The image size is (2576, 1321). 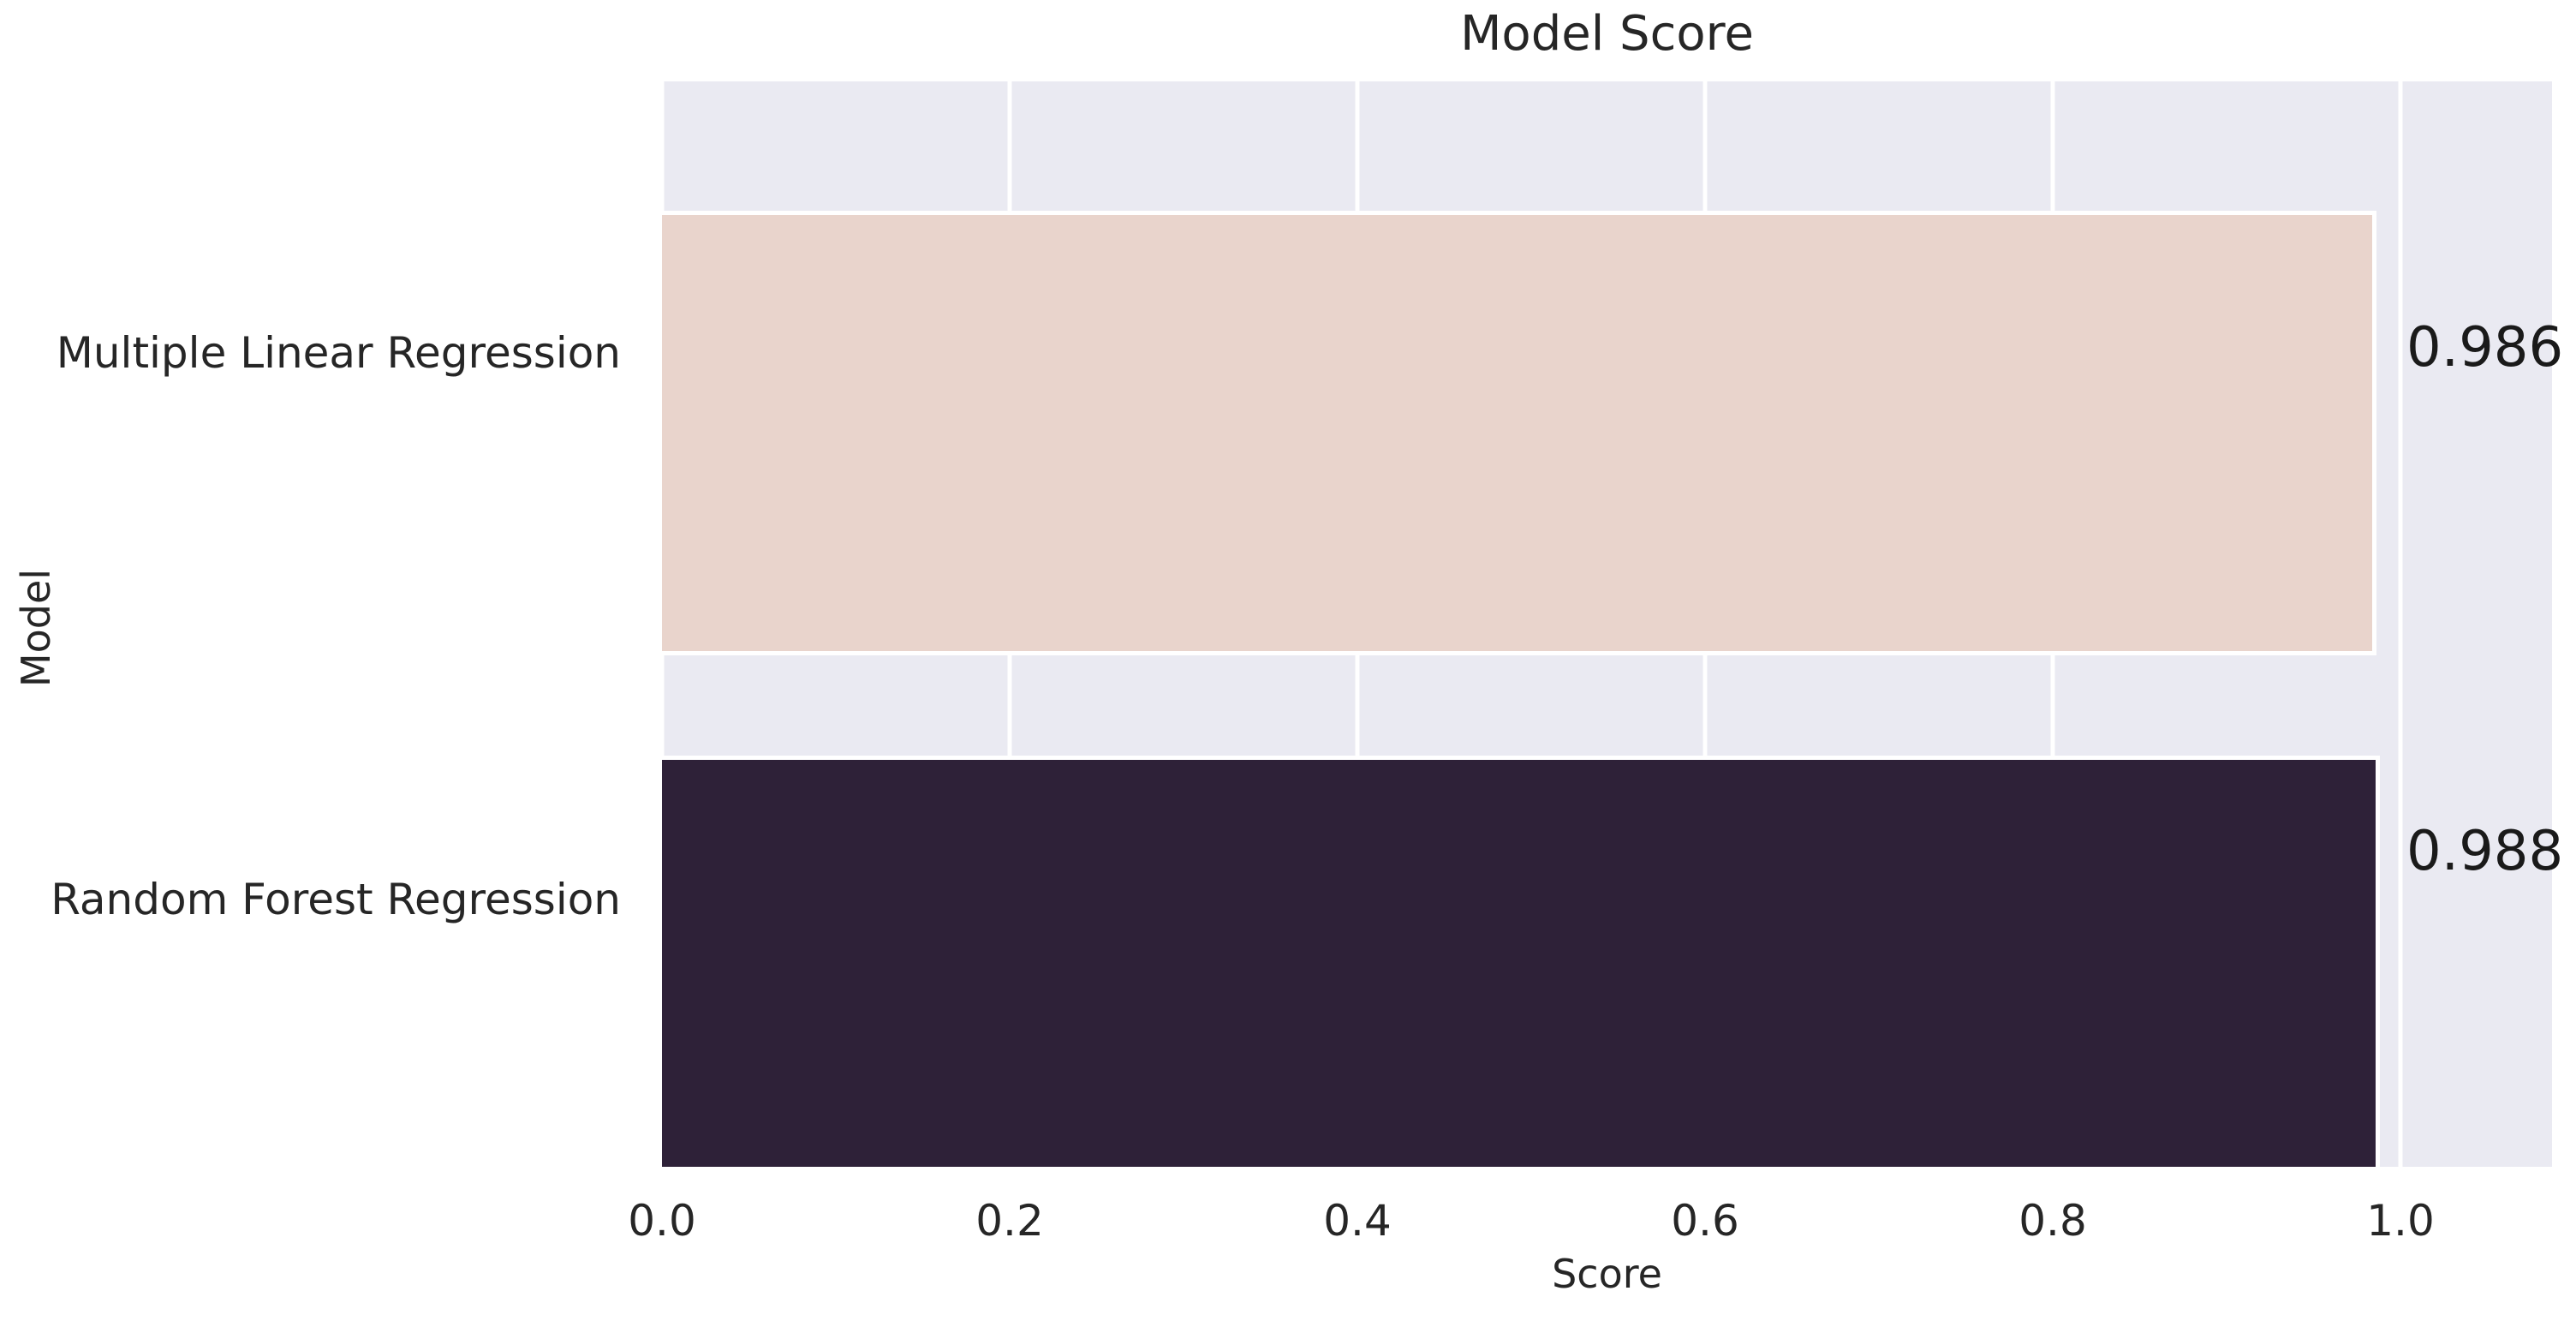 What do you see at coordinates (338, 353) in the screenshot?
I see `y-tick-label: Multiple Linear Regression` at bounding box center [338, 353].